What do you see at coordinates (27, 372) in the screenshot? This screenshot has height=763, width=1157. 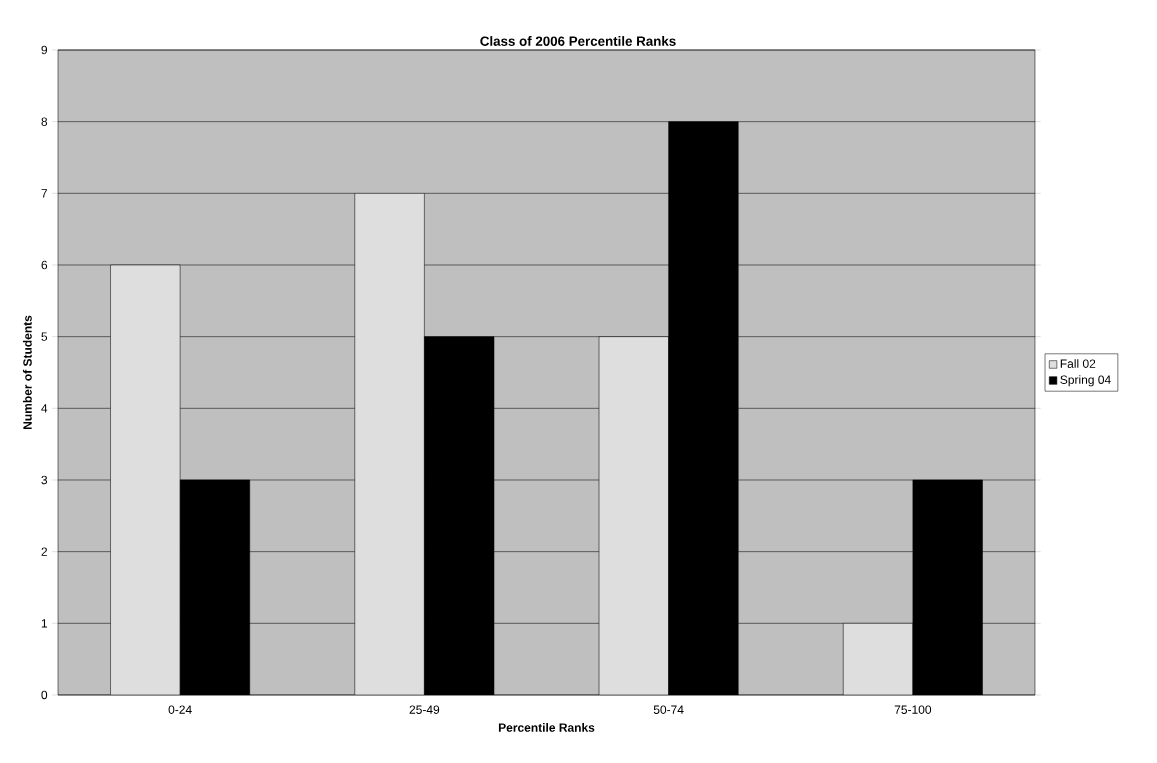 I see `y-axis-title: Number of Students` at bounding box center [27, 372].